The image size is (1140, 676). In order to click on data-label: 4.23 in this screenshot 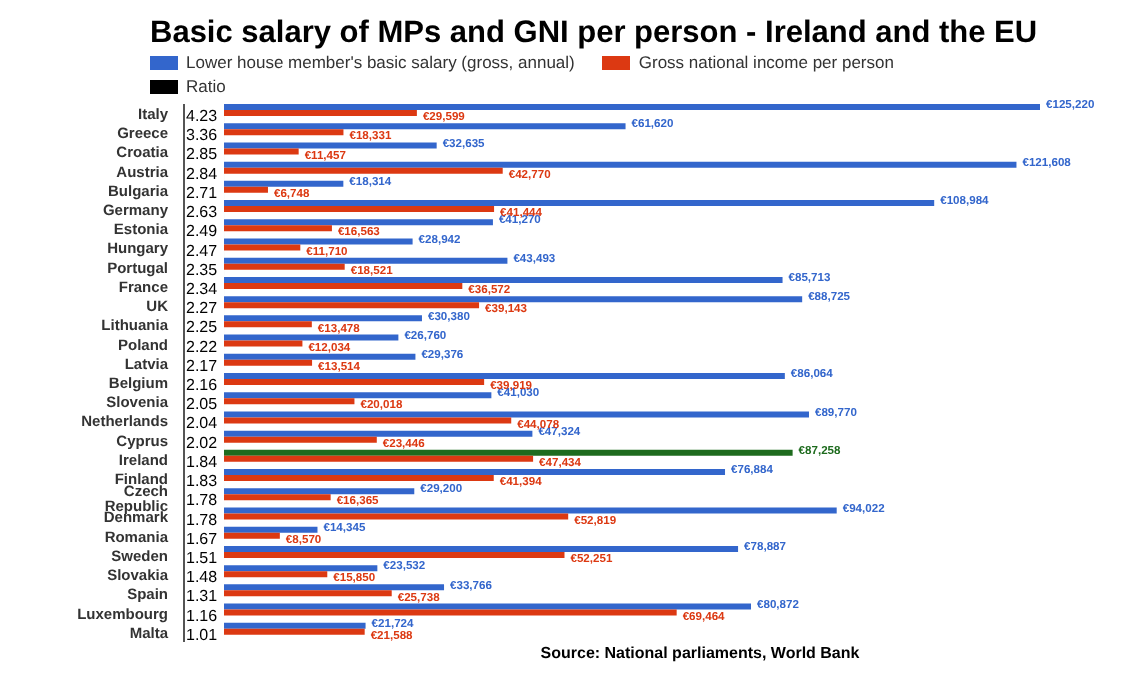, I will do `click(202, 116)`.